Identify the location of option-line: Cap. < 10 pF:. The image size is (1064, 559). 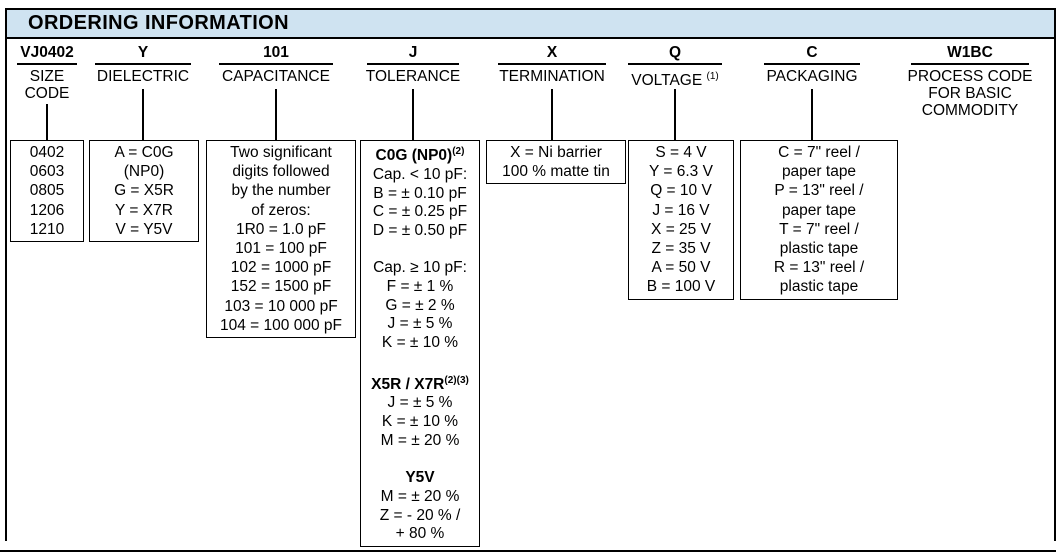
(420, 174).